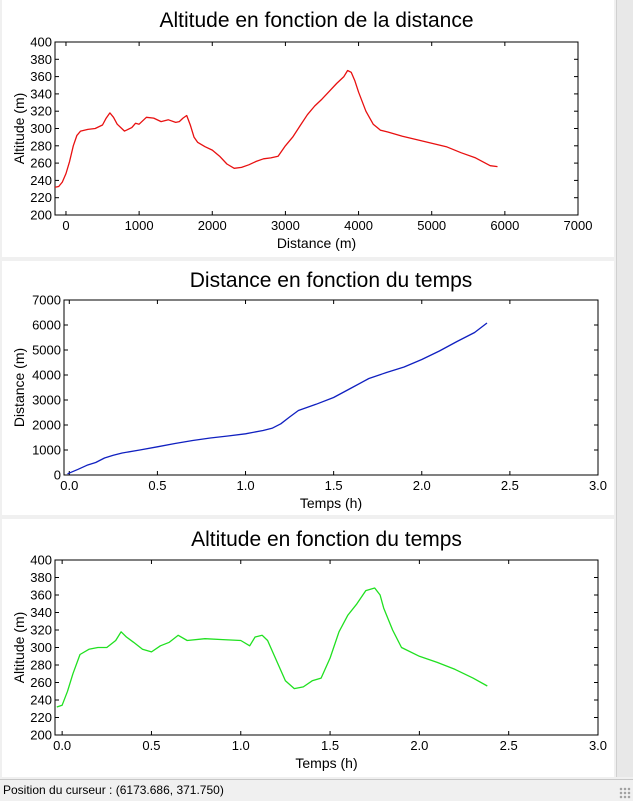  Describe the element at coordinates (578, 225) in the screenshot. I see `x-tick-label: 7000` at that location.